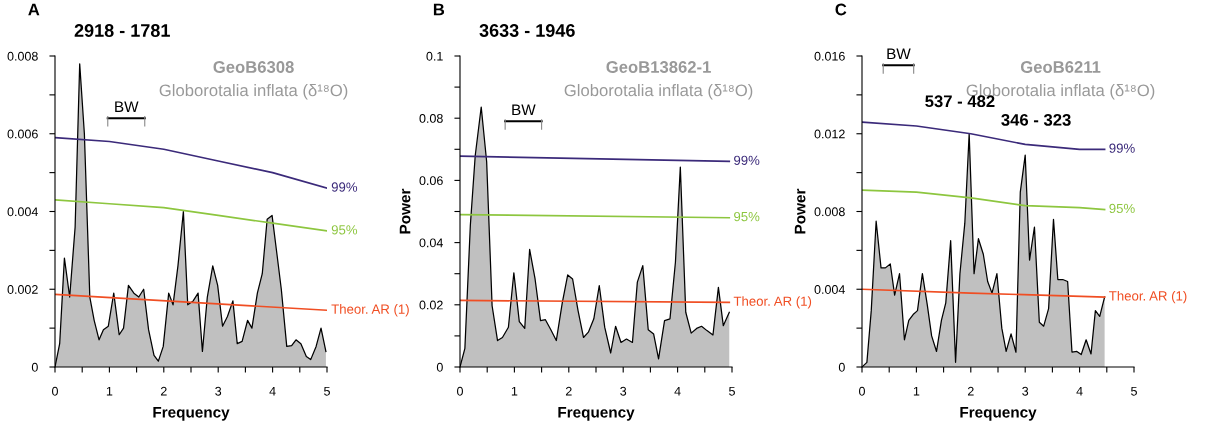 The height and width of the screenshot is (432, 1221). Describe the element at coordinates (431, 243) in the screenshot. I see `y-tick-label: 0.04` at that location.